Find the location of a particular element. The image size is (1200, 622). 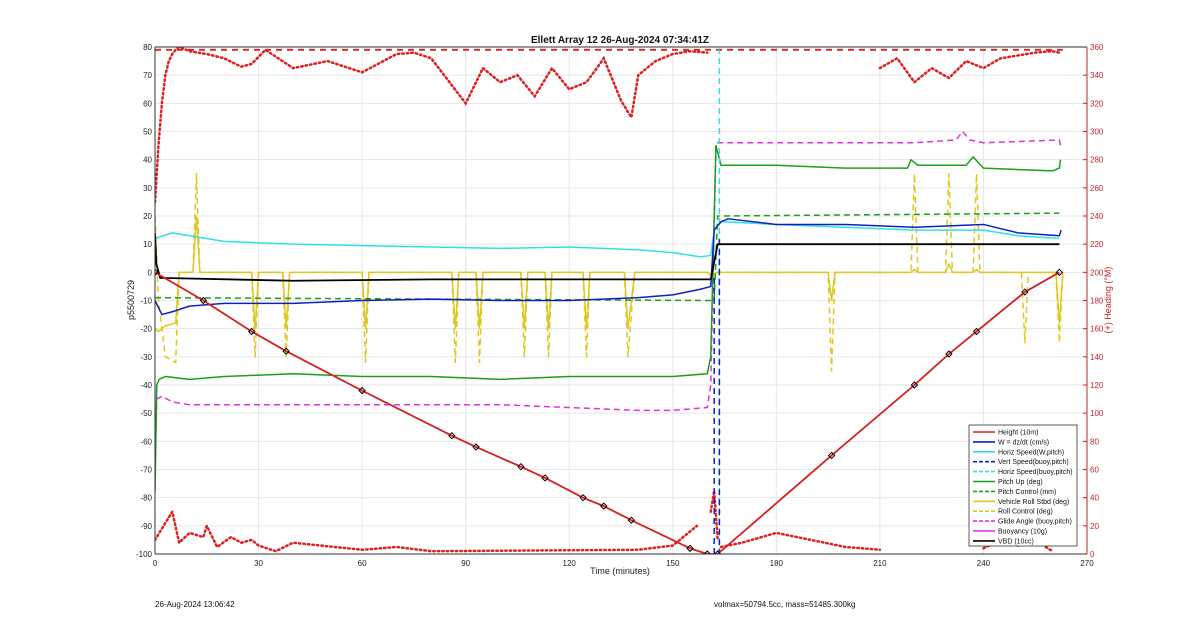

y-tick-label: -70 is located at coordinates (146, 470).